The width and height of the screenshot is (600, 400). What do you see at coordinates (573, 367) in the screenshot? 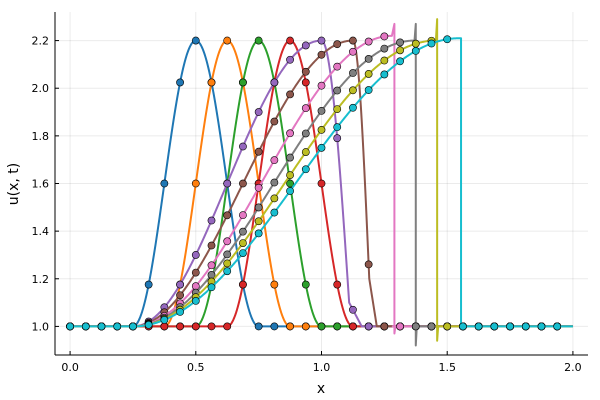
I see `x-tick-label: 2.0` at bounding box center [573, 367].